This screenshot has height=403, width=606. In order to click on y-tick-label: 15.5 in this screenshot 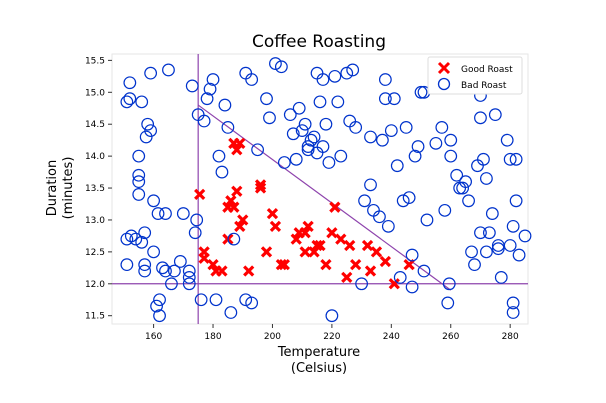, I will do `click(95, 61)`.